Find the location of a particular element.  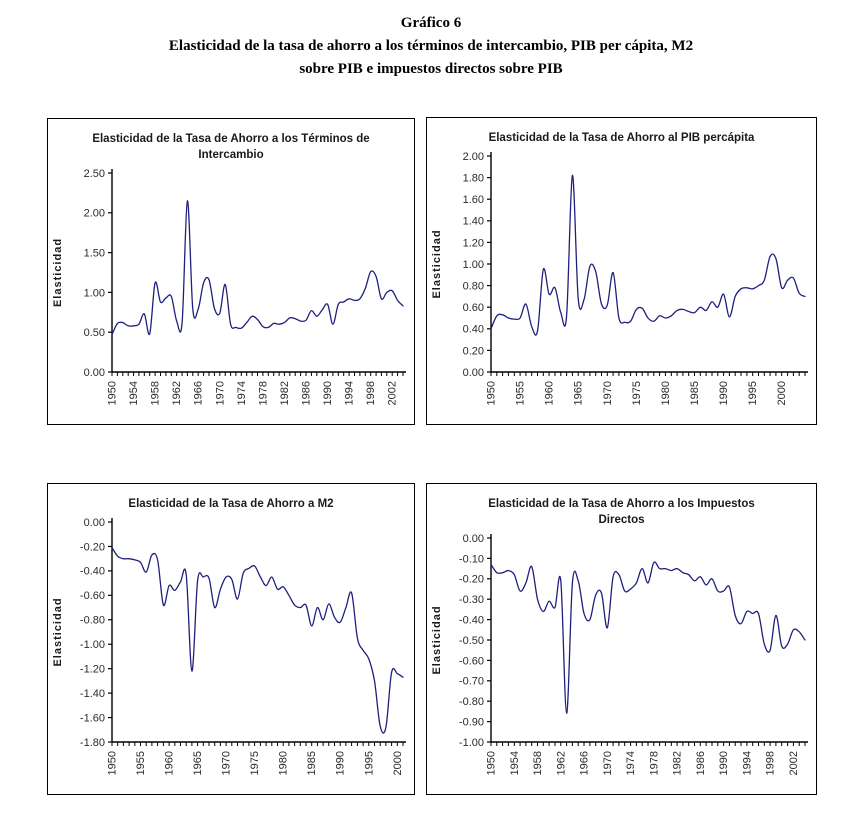

y-tick-label: 1.00 is located at coordinates (473, 265).